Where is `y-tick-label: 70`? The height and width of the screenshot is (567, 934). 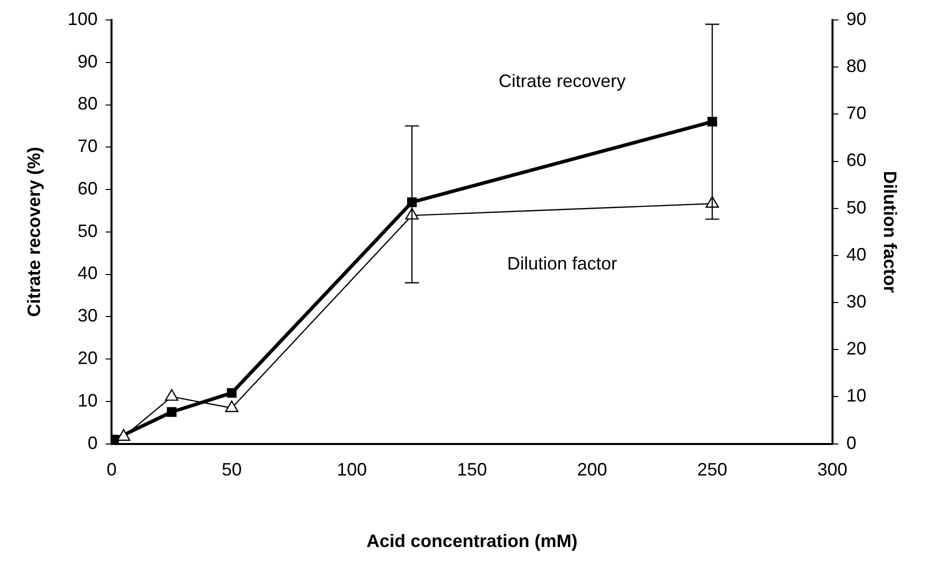 y-tick-label: 70 is located at coordinates (88, 146).